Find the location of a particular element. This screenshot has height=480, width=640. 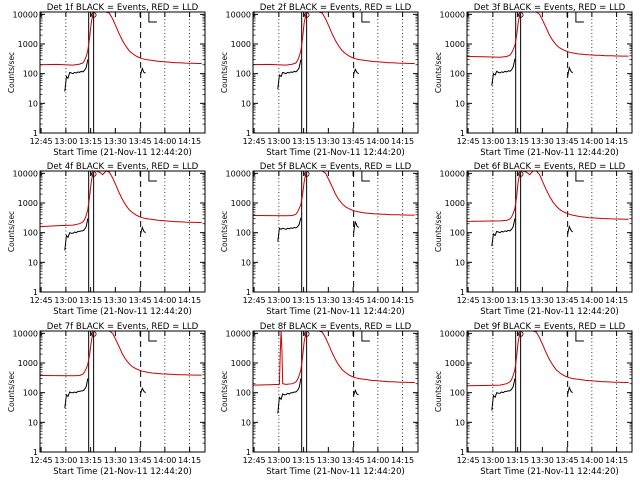

panel-title: Det 4f BLACK = Events, RED = LLD is located at coordinates (123, 167).